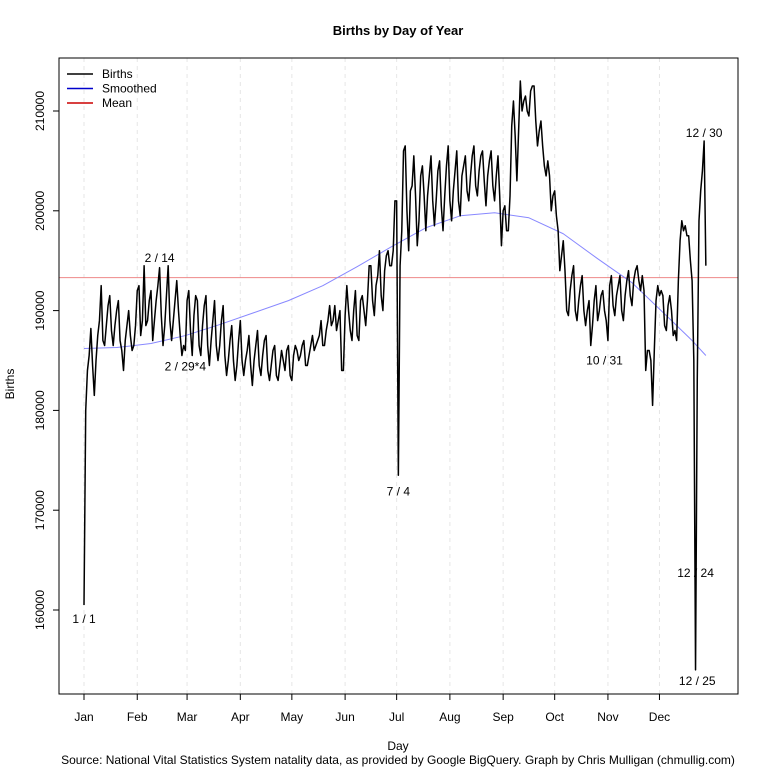 Image resolution: width=768 pixels, height=768 pixels. Describe the element at coordinates (83, 717) in the screenshot. I see `x-tick-label: Jan` at that location.